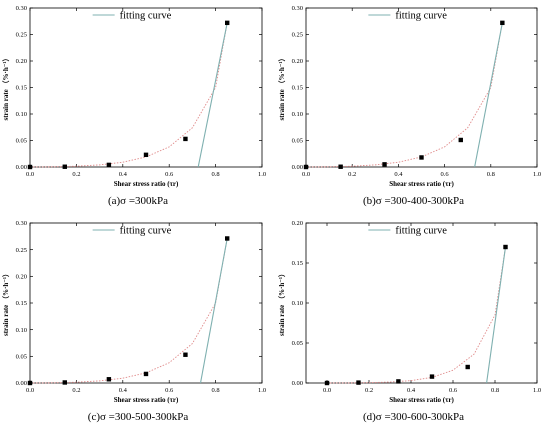 The height and width of the screenshot is (433, 550). What do you see at coordinates (413, 201) in the screenshot?
I see `panel-caption: (b)σ =300-400-300kPa` at bounding box center [413, 201].